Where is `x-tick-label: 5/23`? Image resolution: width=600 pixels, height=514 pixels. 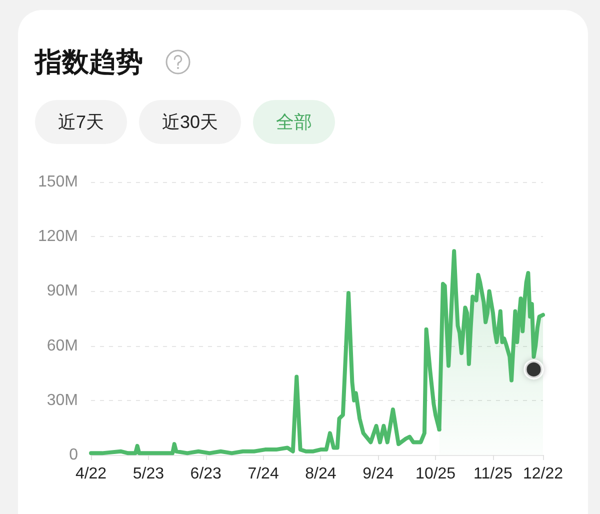 x-tick-label: 5/23 is located at coordinates (148, 474).